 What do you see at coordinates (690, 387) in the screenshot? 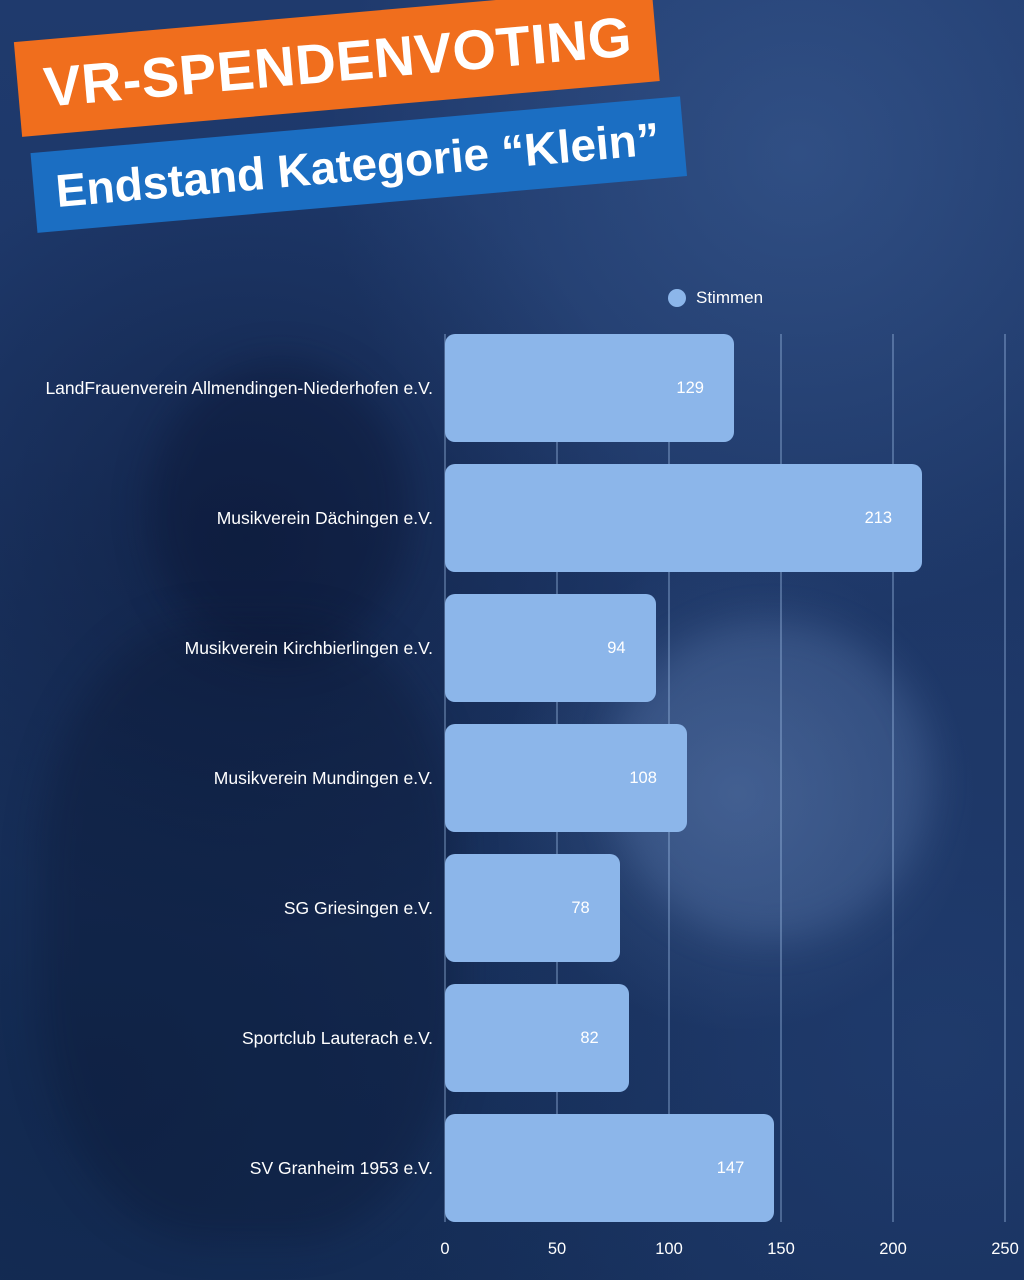
I see `value-label: 129` at bounding box center [690, 387].